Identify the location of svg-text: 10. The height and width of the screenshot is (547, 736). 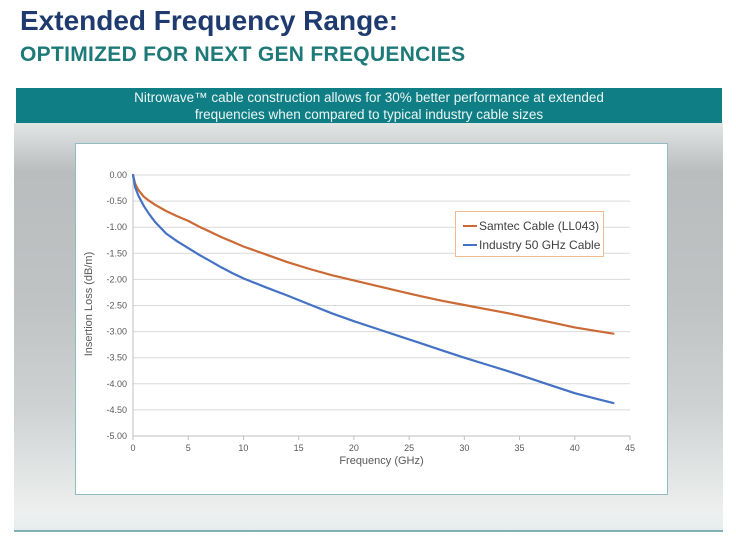
(243, 448).